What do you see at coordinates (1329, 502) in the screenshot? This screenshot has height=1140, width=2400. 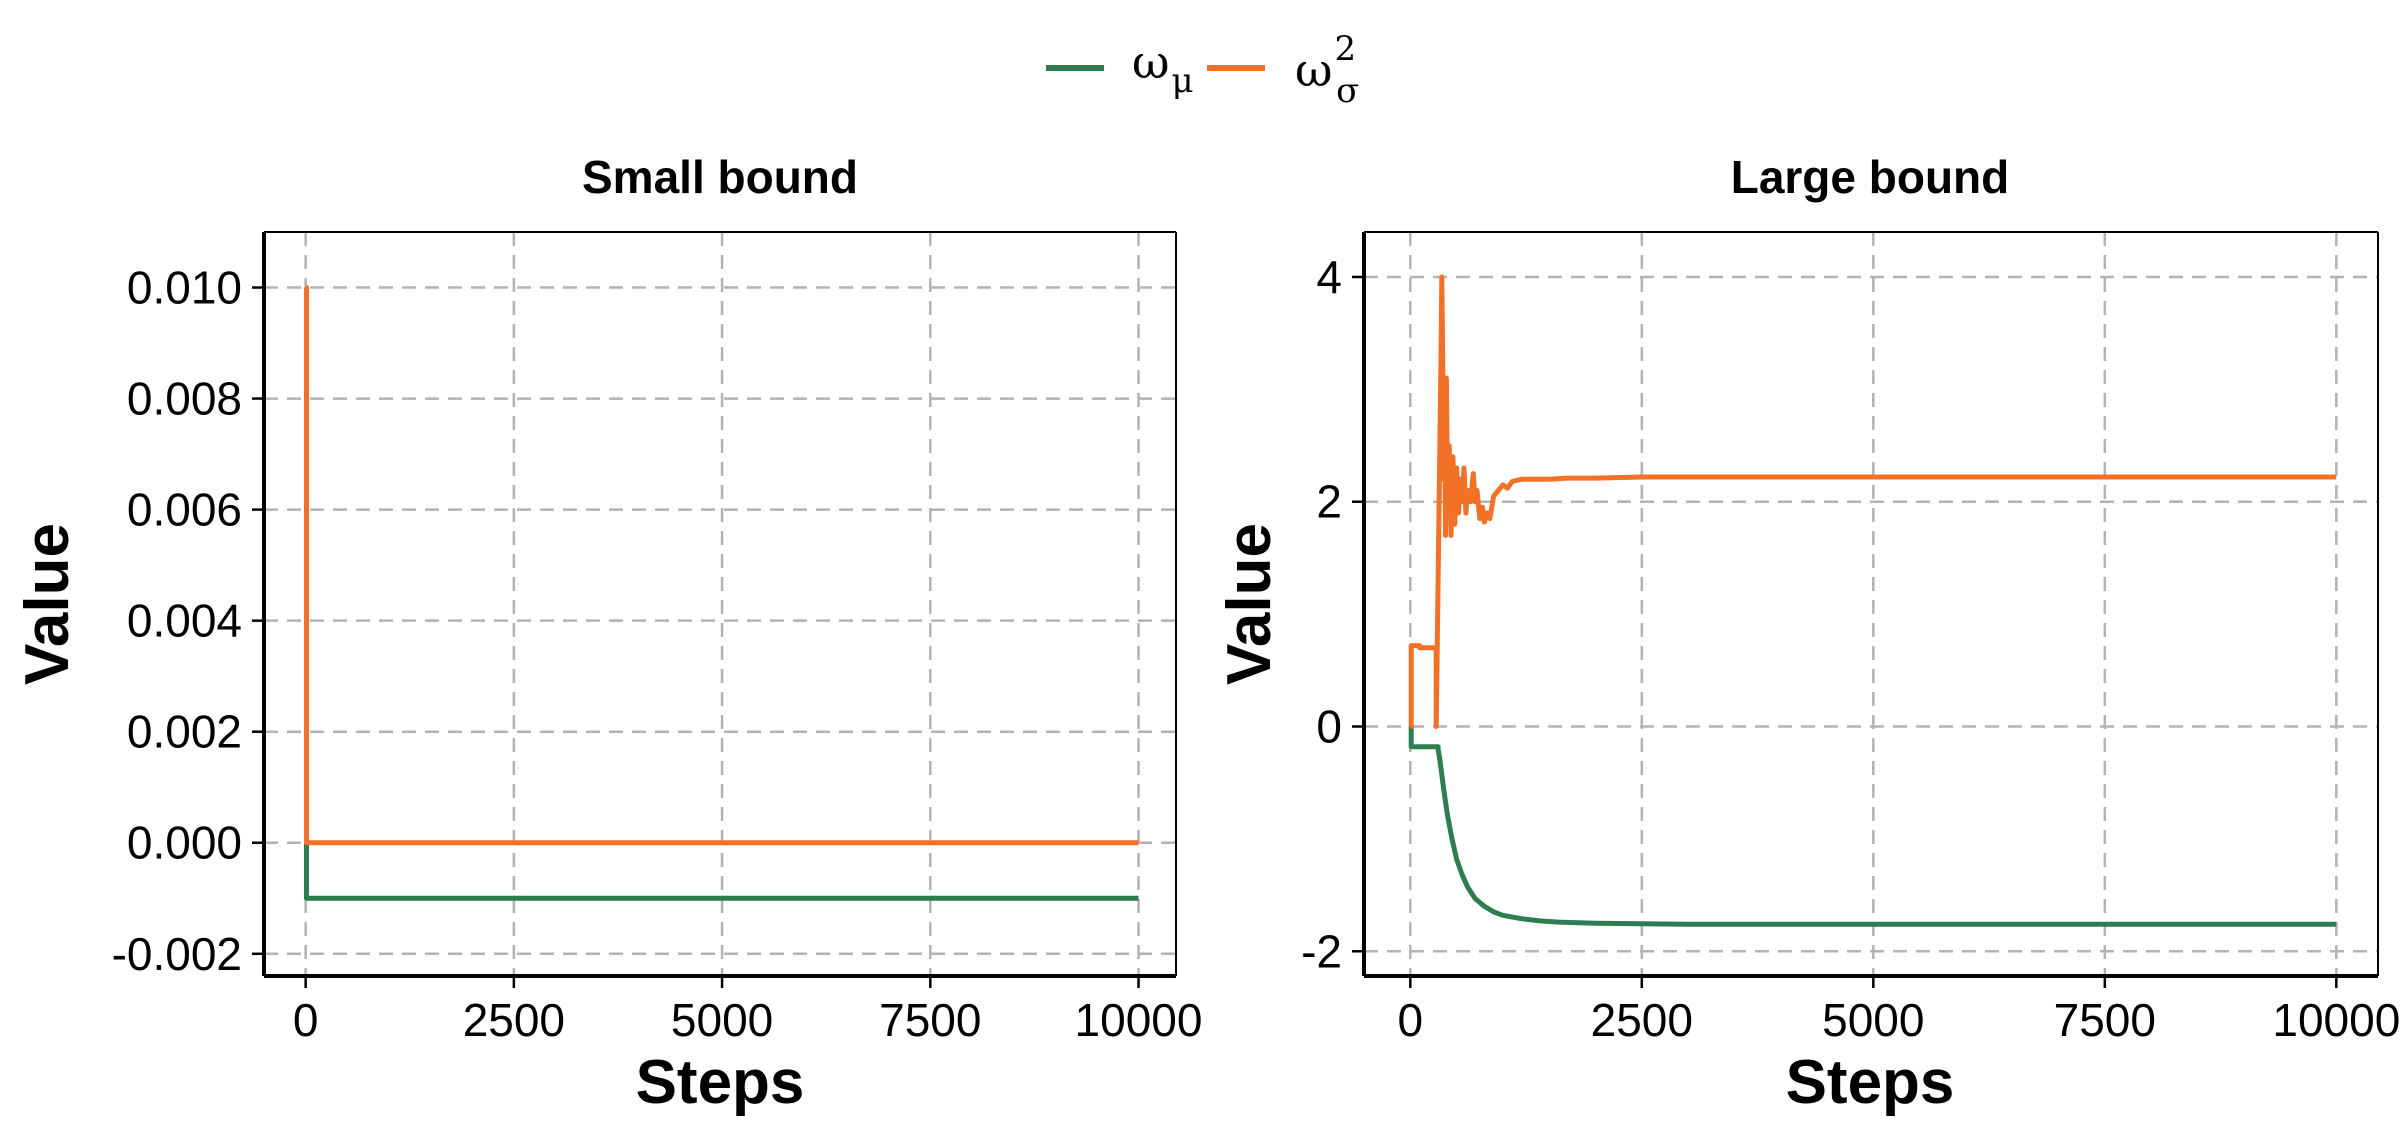 I see `y-tick-label: 2` at bounding box center [1329, 502].